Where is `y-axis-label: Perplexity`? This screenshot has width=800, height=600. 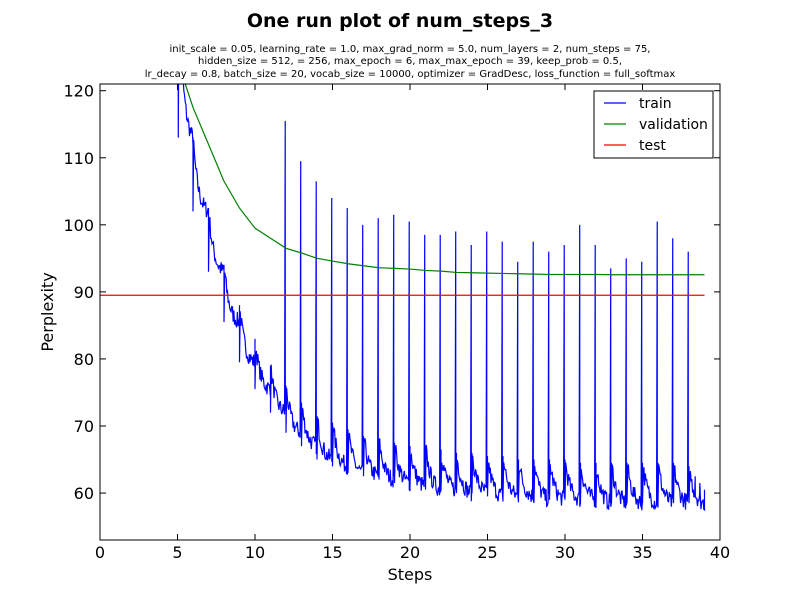
y-axis-label: Perplexity is located at coordinates (47, 311).